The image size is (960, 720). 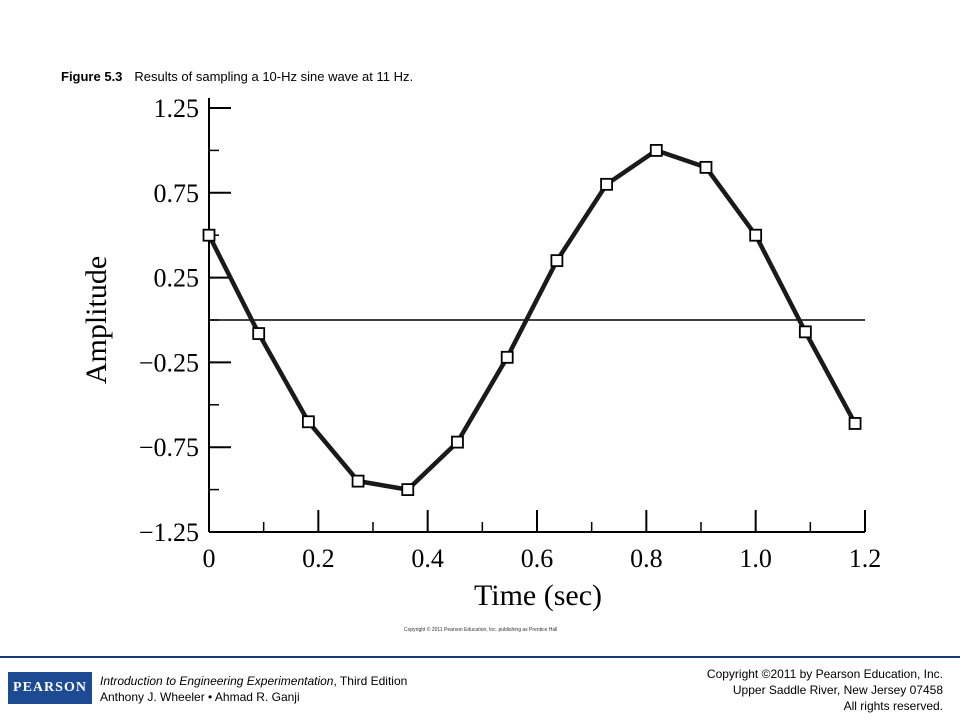 I want to click on x-tick-label: 0.4, so click(x=427, y=558).